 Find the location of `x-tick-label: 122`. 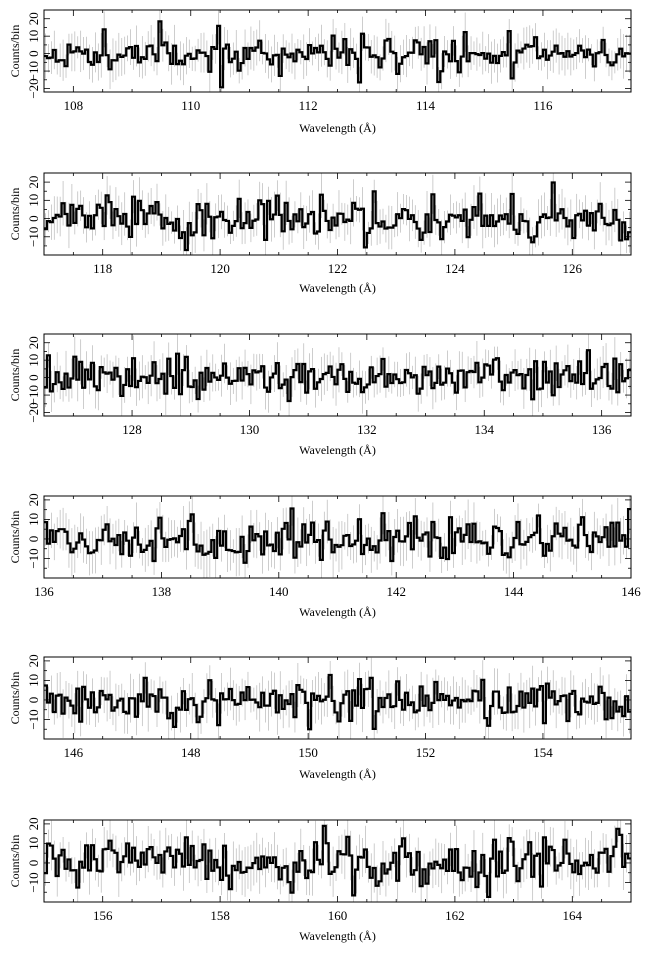

x-tick-label: 122 is located at coordinates (338, 268).